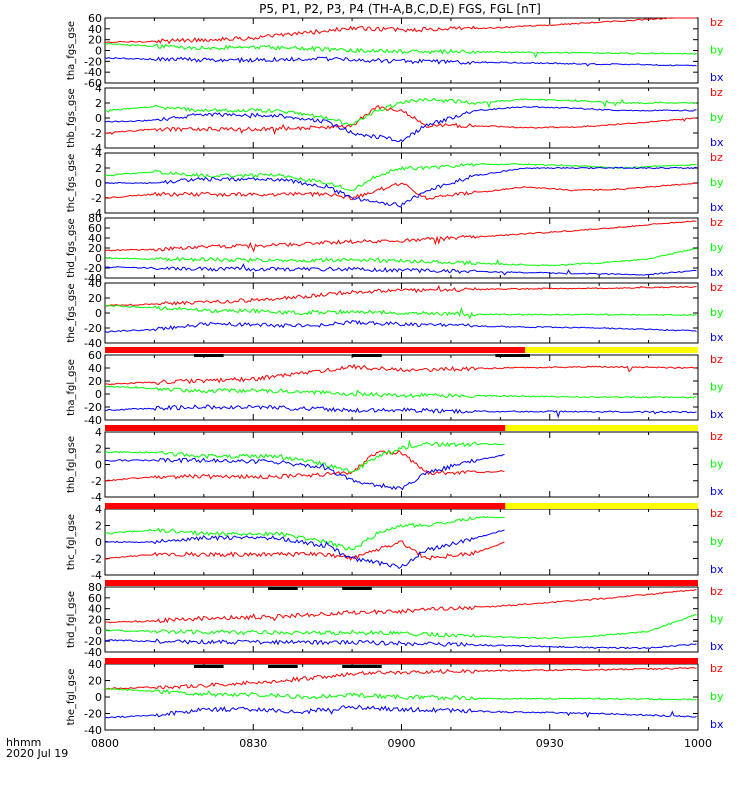 This screenshot has height=804, width=750. I want to click on chart-panel-8: 4 2 0 -2 -4 thc_fgl_gse bz by bx, so click(395, 542).